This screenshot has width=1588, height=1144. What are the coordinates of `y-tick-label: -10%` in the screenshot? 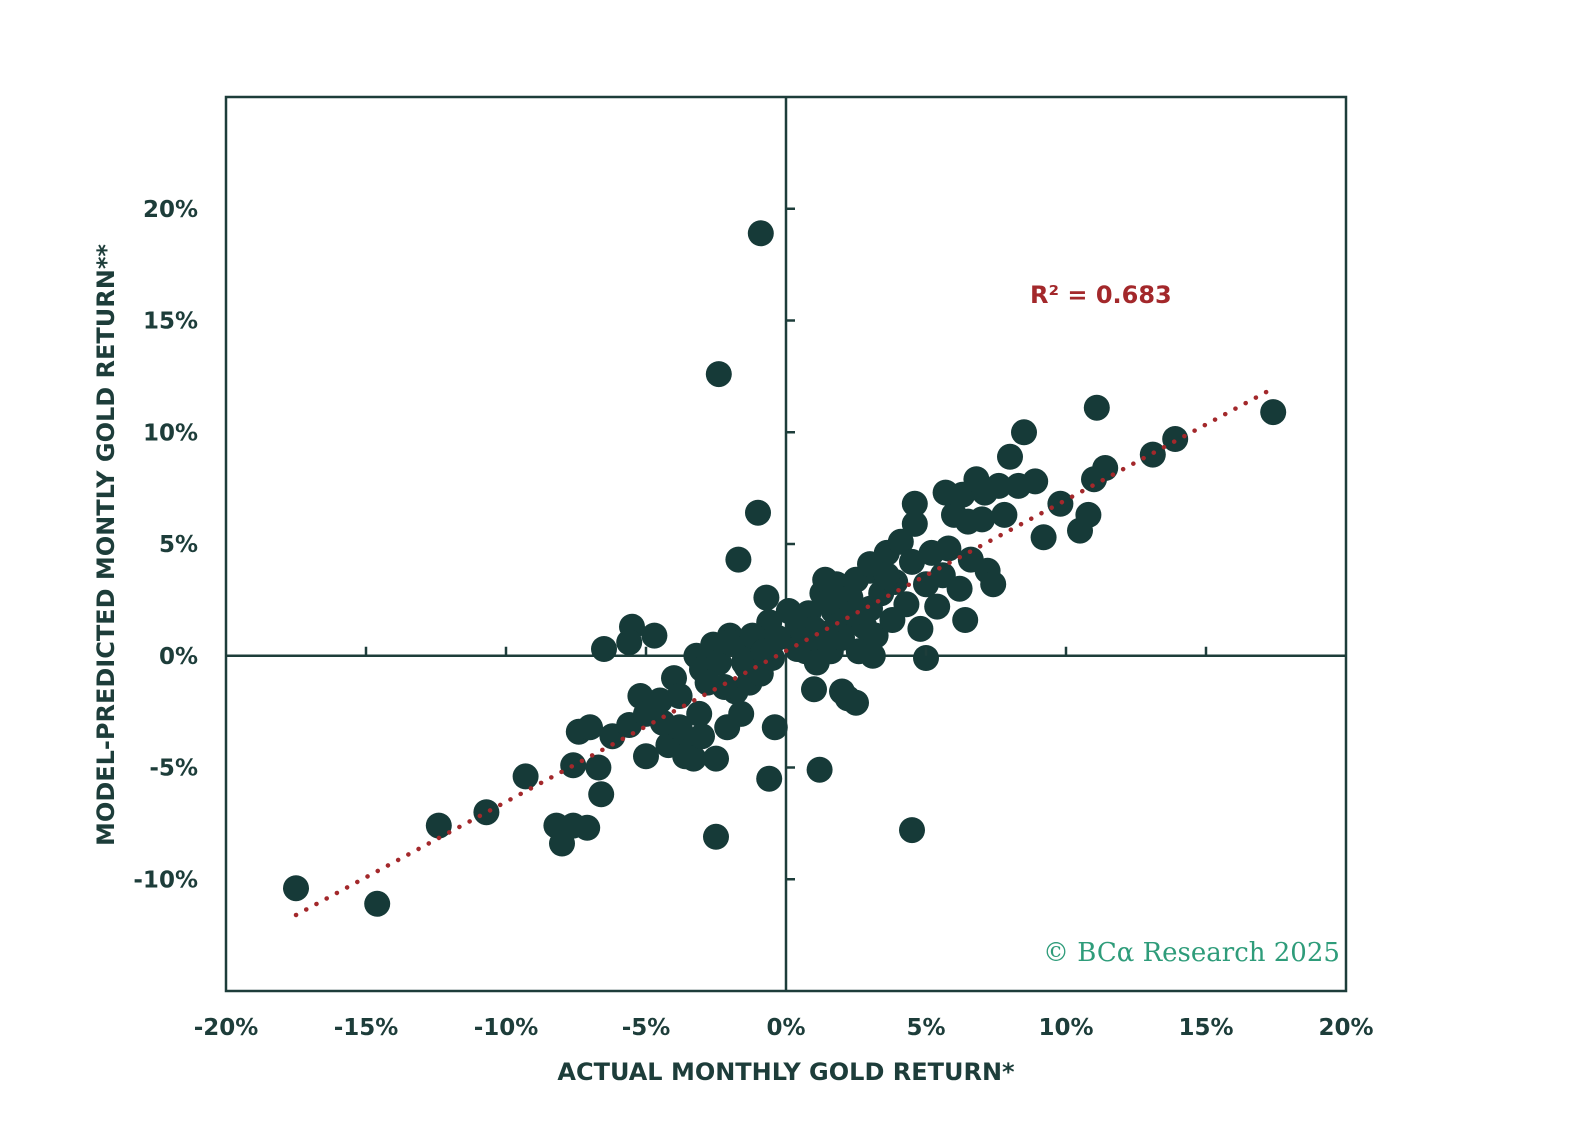 It's located at (165, 880).